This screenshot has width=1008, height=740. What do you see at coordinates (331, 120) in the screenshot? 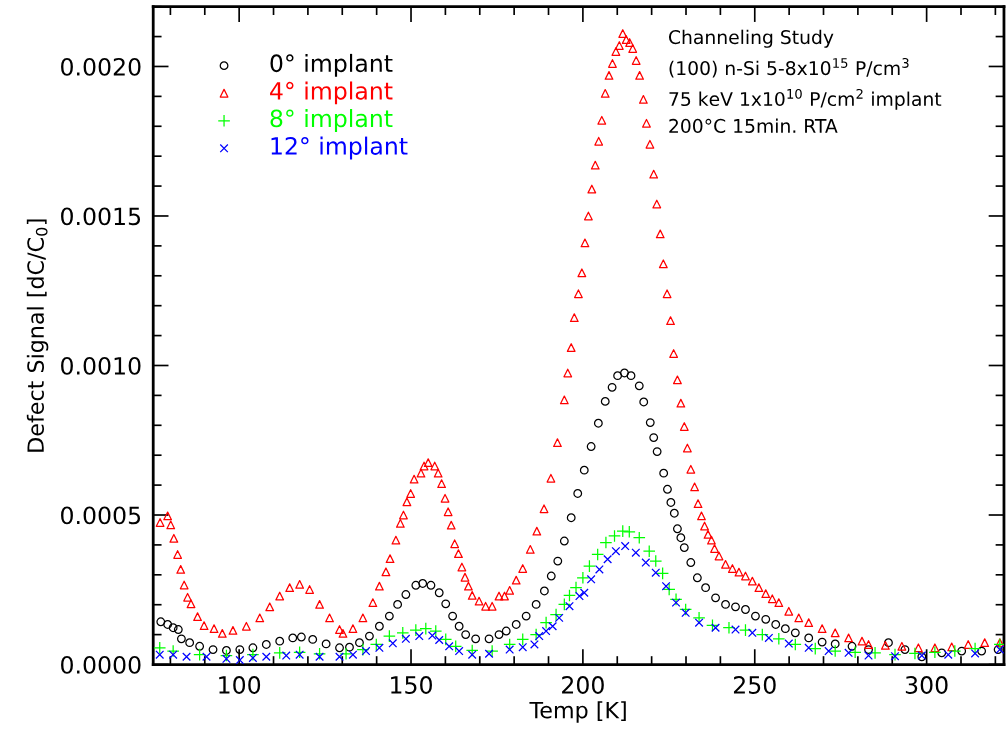
I see `legend-label: 8° implant` at bounding box center [331, 120].